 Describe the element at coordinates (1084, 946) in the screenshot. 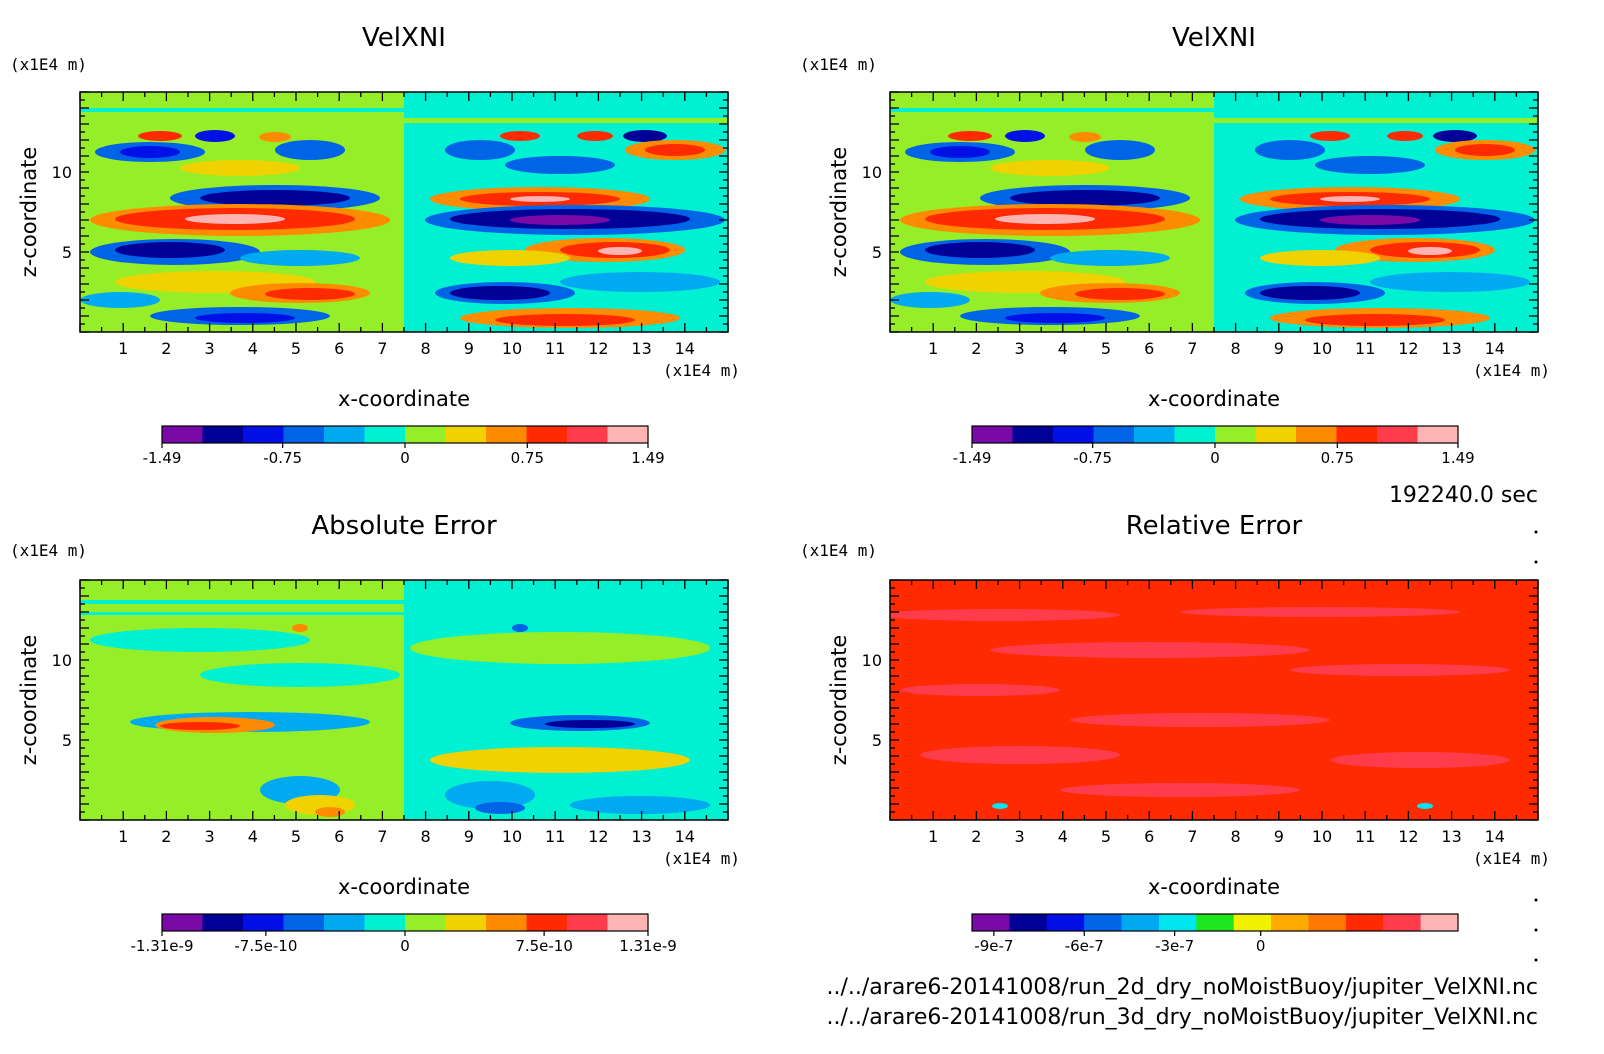

I see `colorbar-label: -6e-7` at that location.